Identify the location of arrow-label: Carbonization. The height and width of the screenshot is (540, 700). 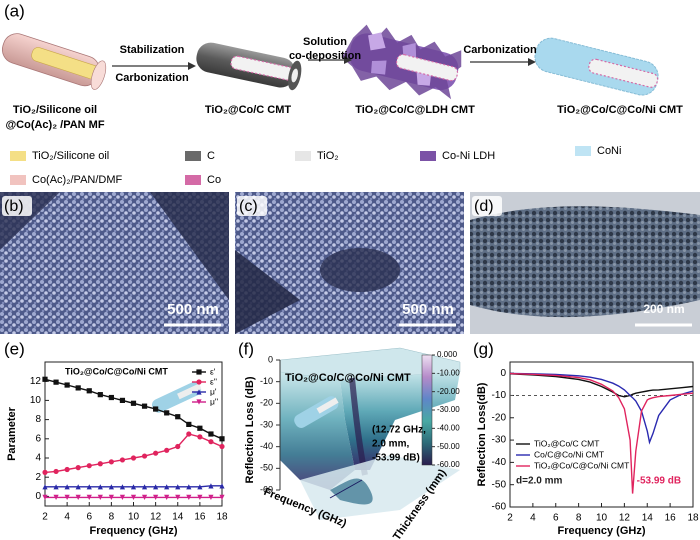
(500, 50).